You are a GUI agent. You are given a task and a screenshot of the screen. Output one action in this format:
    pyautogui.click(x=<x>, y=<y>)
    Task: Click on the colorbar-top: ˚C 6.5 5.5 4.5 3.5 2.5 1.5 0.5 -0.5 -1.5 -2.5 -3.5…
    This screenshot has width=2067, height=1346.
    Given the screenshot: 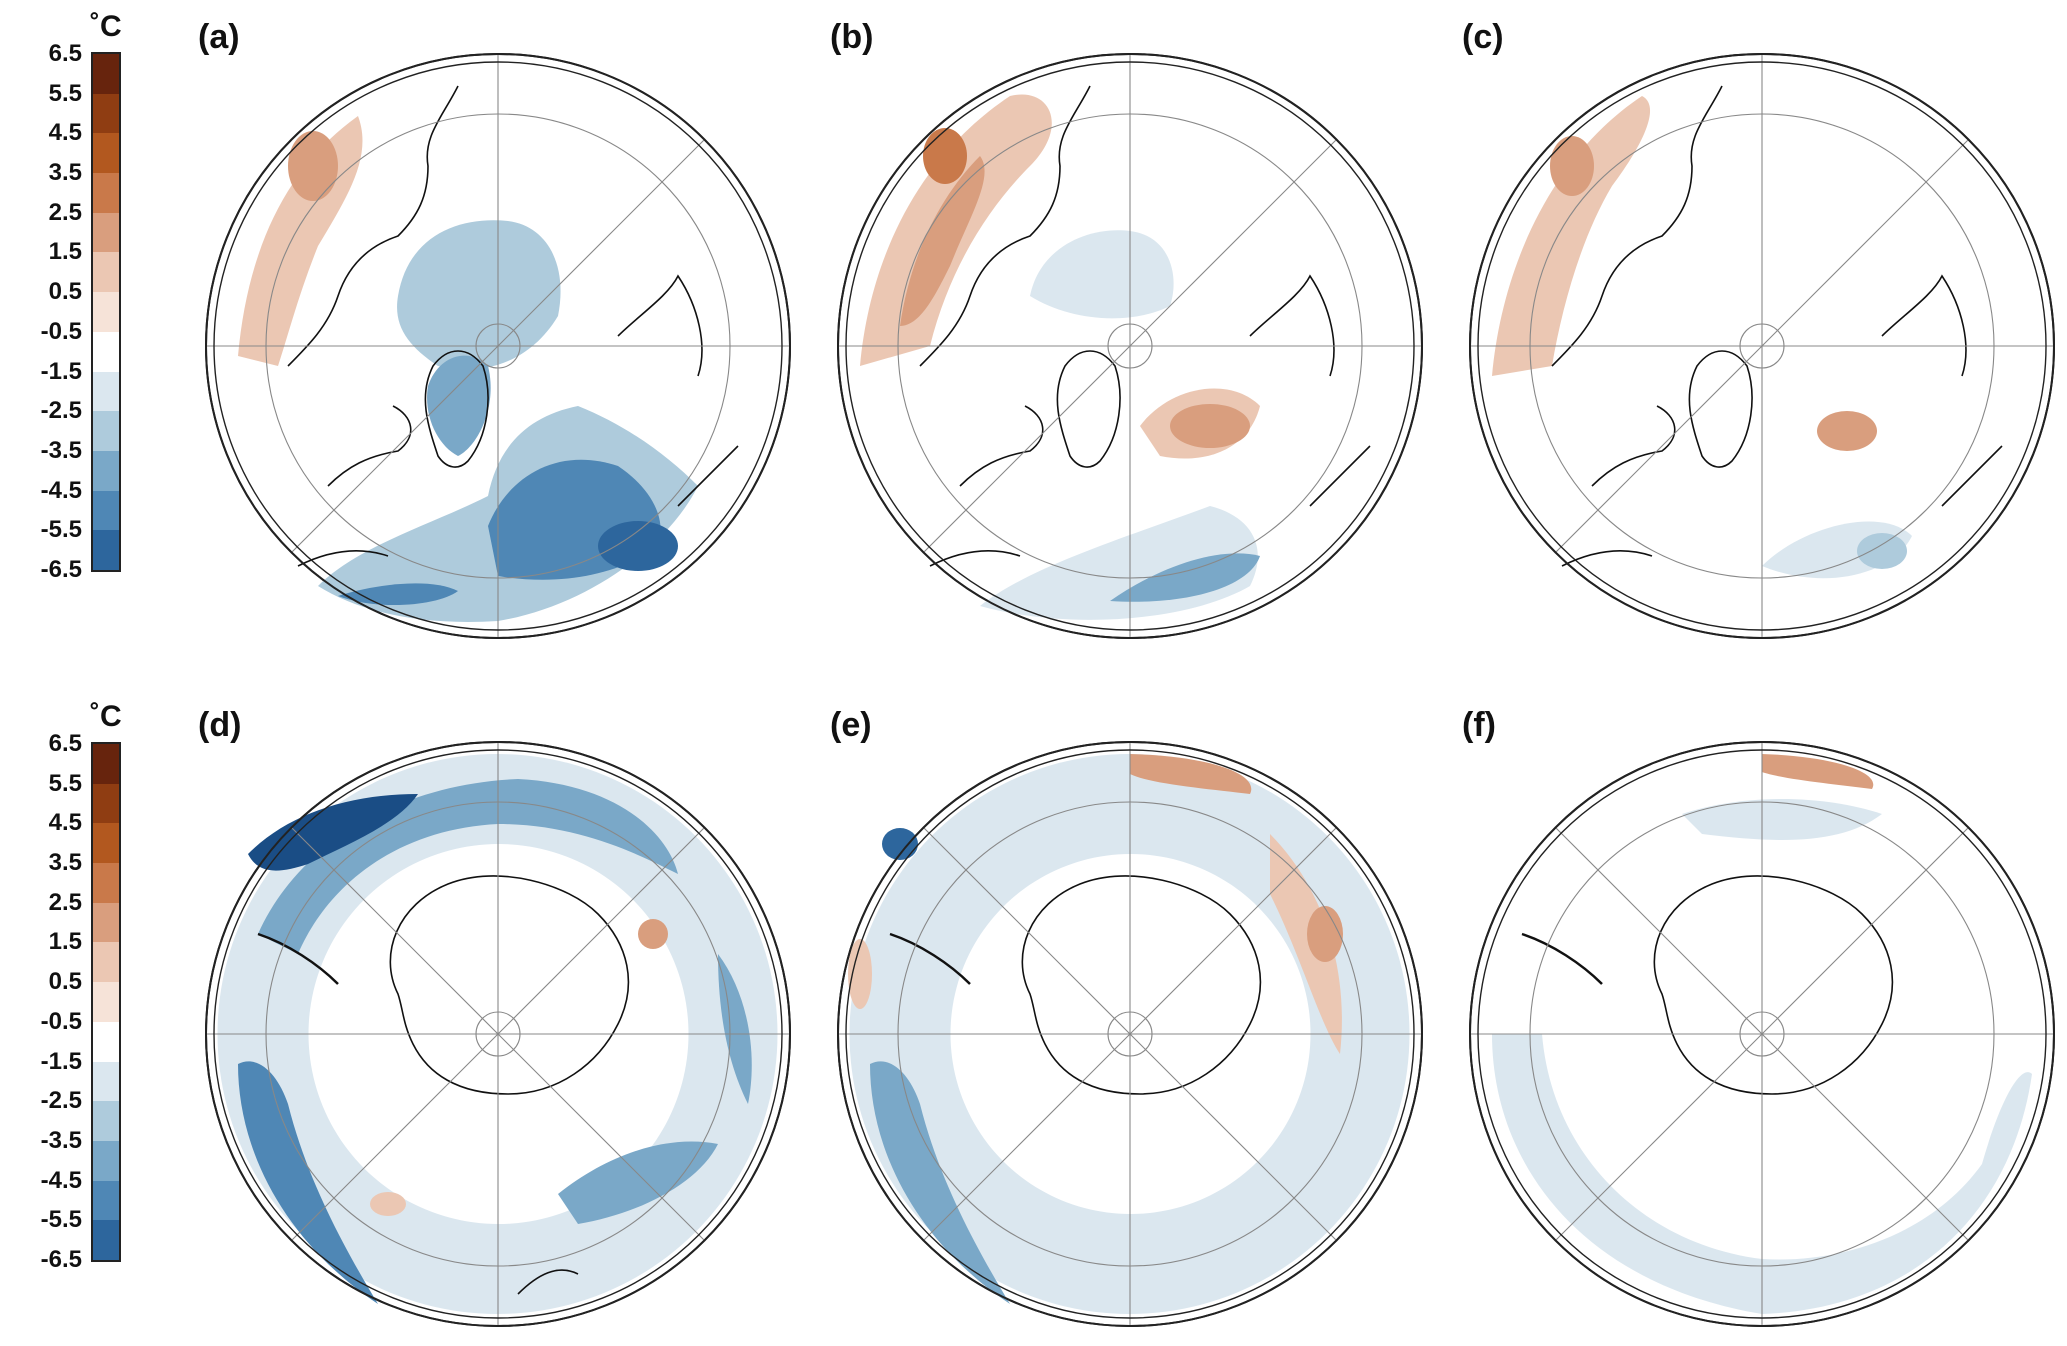 What is the action you would take?
    pyautogui.click(x=65, y=296)
    